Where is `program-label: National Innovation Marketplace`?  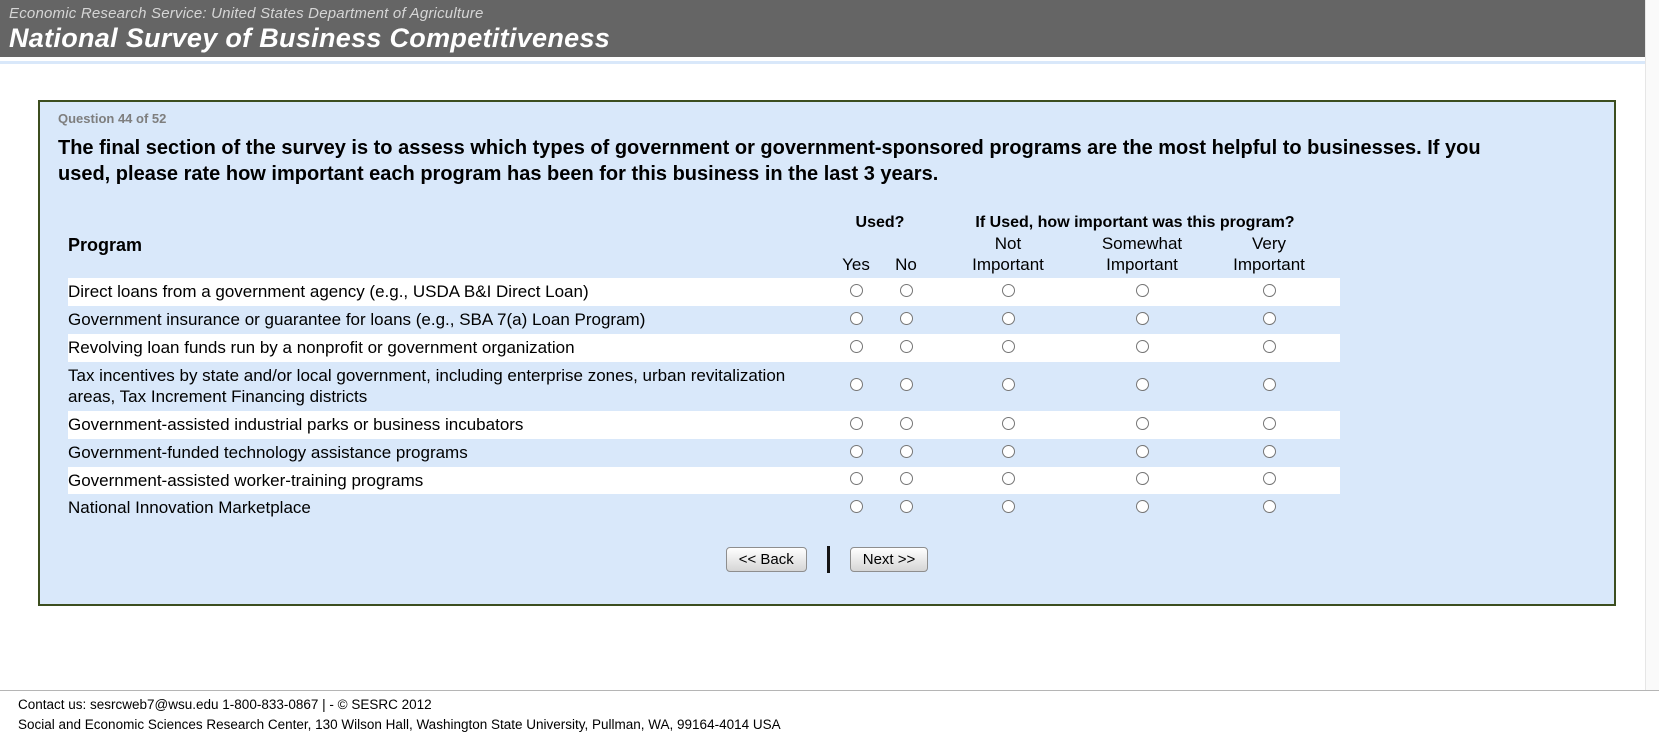
program-label: National Innovation Marketplace is located at coordinates (189, 508).